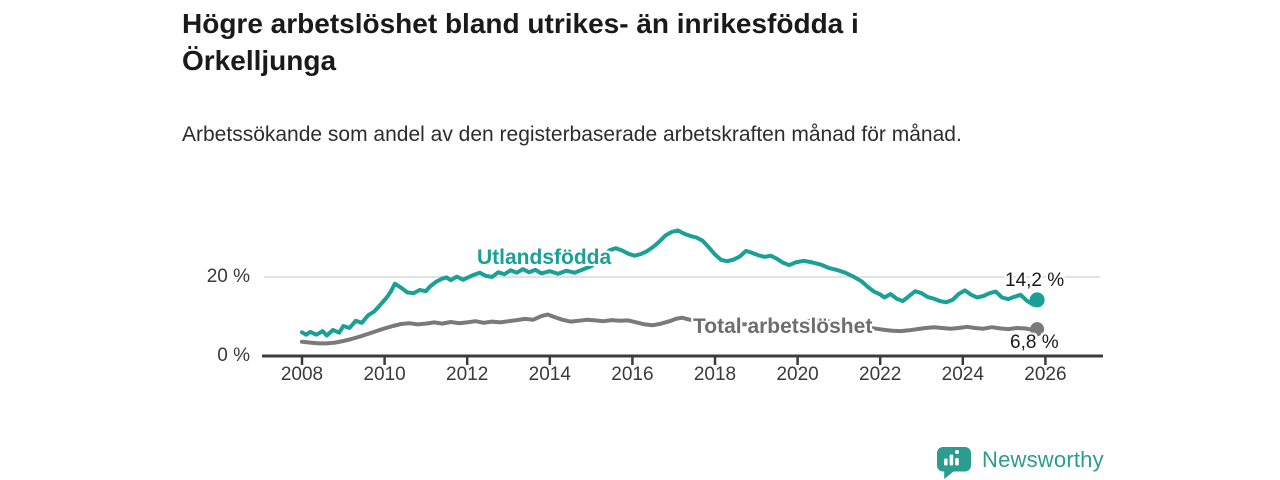 This screenshot has height=480, width=1280. Describe the element at coordinates (1034, 342) in the screenshot. I see `end-value-label-total: 6,8 %` at that location.